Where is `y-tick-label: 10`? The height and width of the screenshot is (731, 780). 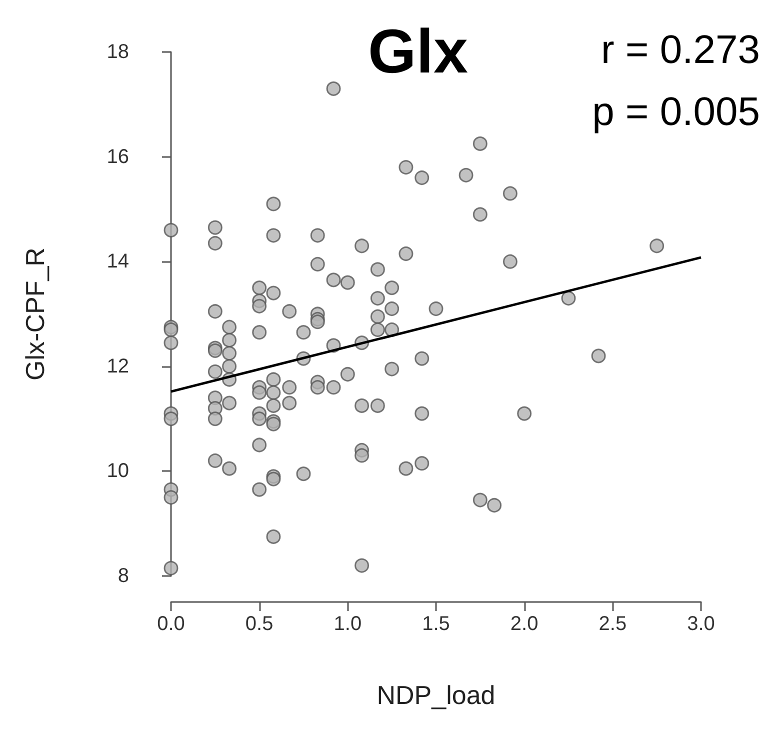
y-tick-label: 10 is located at coordinates (117, 471).